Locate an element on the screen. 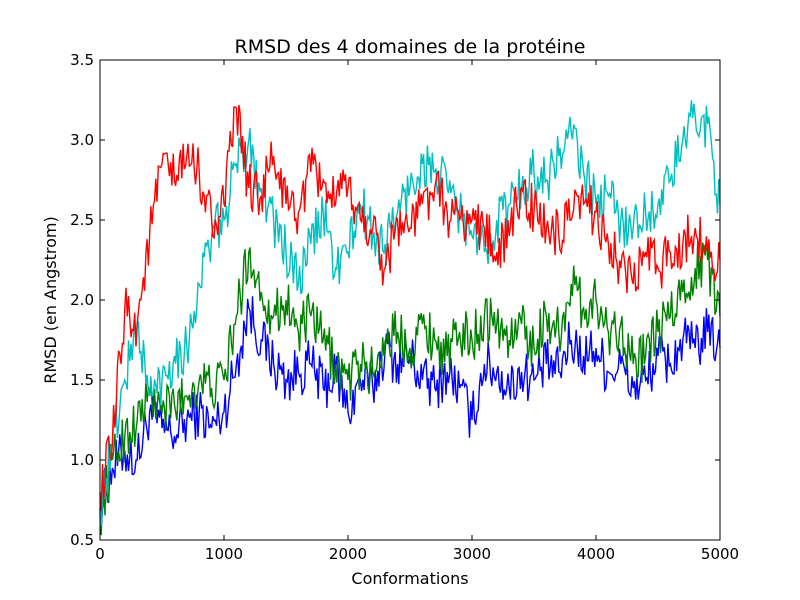 This screenshot has height=600, width=800. y-tick-label-3: 2.0 is located at coordinates (82, 300).